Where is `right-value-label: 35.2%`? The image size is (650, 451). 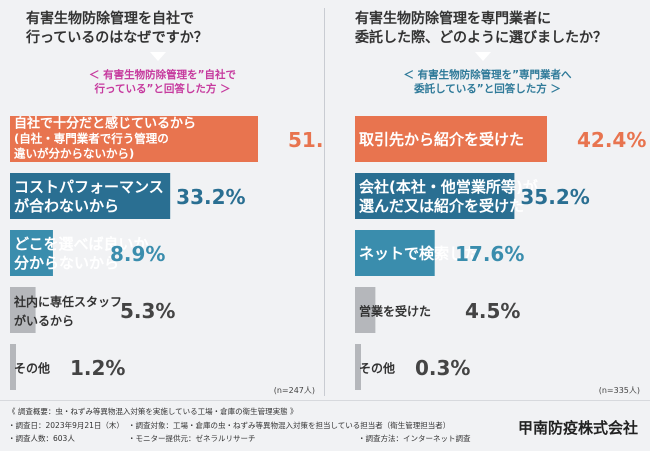 right-value-label: 35.2% is located at coordinates (554, 197).